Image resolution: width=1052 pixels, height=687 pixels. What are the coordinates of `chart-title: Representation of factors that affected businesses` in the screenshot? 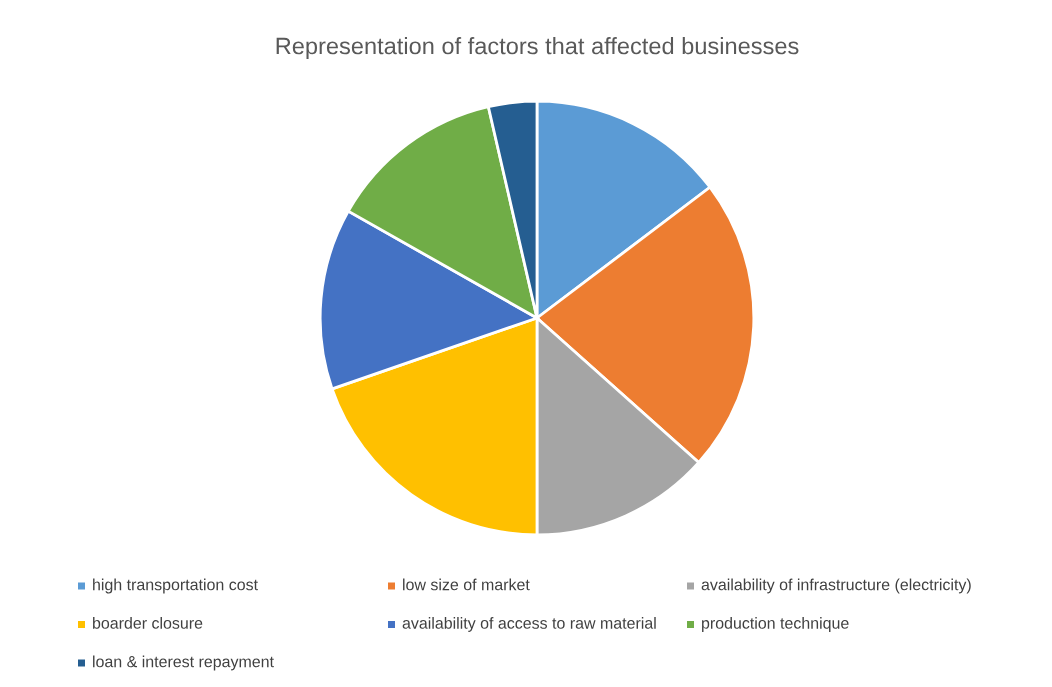 It's located at (537, 48).